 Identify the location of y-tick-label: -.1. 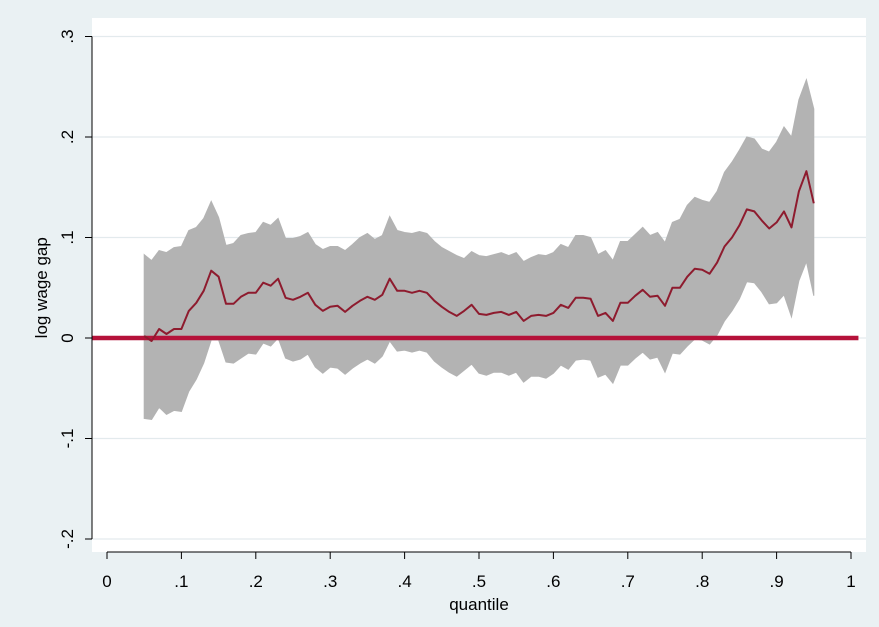
(67, 439).